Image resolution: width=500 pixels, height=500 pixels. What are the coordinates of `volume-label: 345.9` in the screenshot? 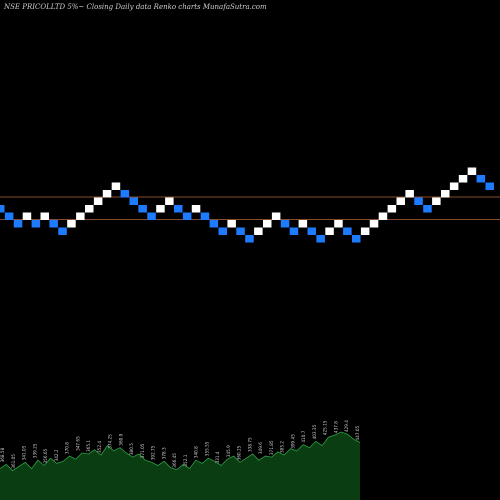 It's located at (228, 451).